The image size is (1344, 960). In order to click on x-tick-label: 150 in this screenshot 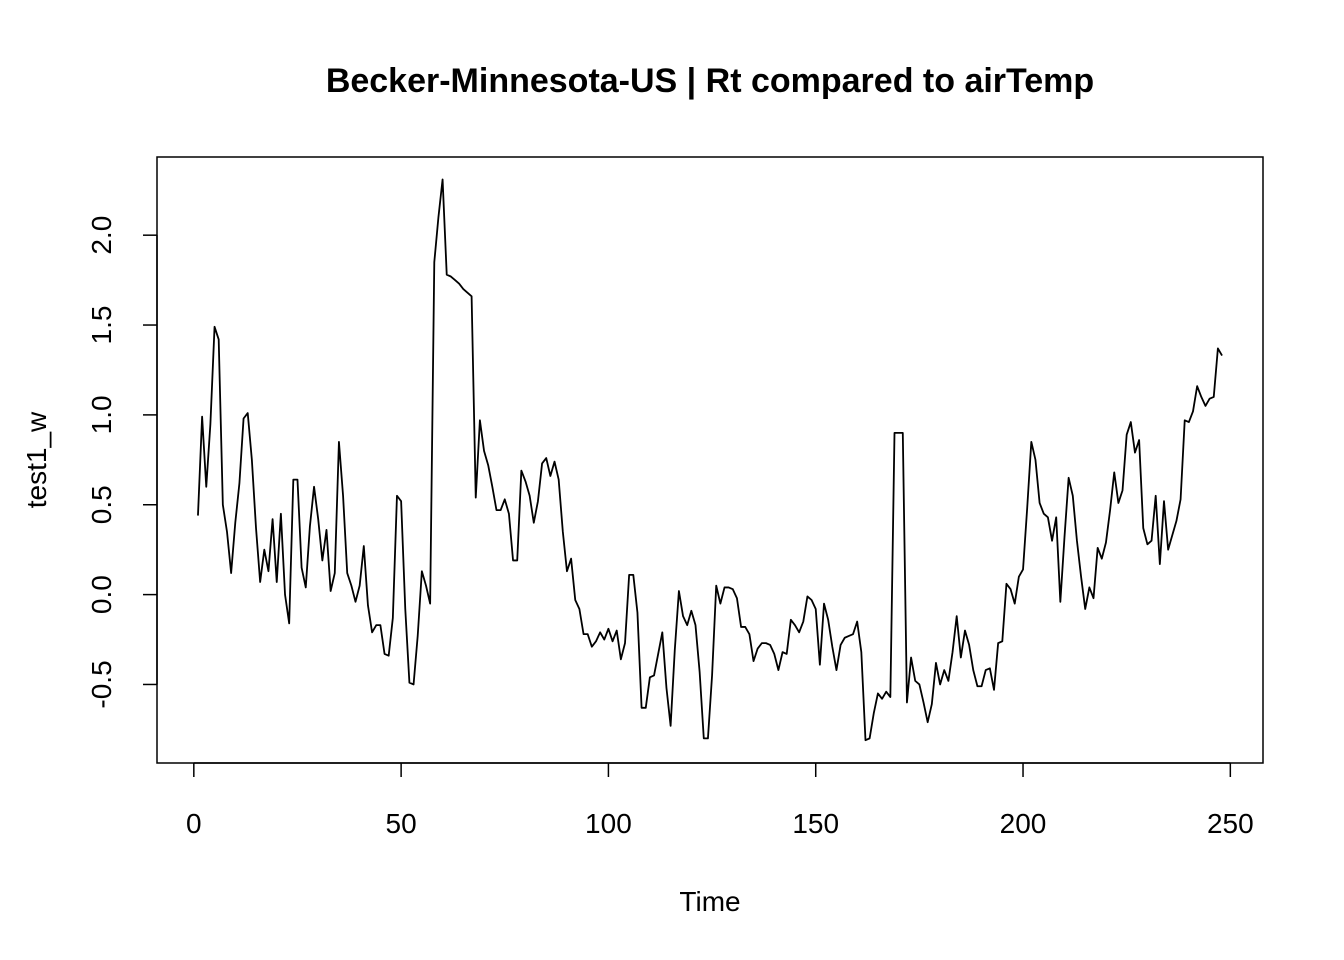, I will do `click(815, 823)`.